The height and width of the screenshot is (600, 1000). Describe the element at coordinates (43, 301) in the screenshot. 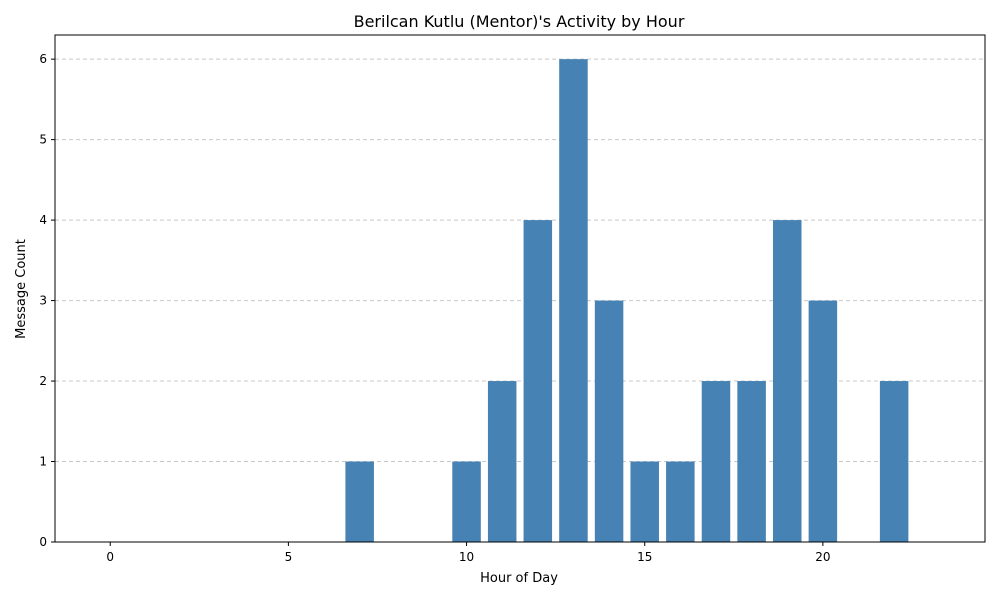

I see `y-tick-label: 3` at that location.